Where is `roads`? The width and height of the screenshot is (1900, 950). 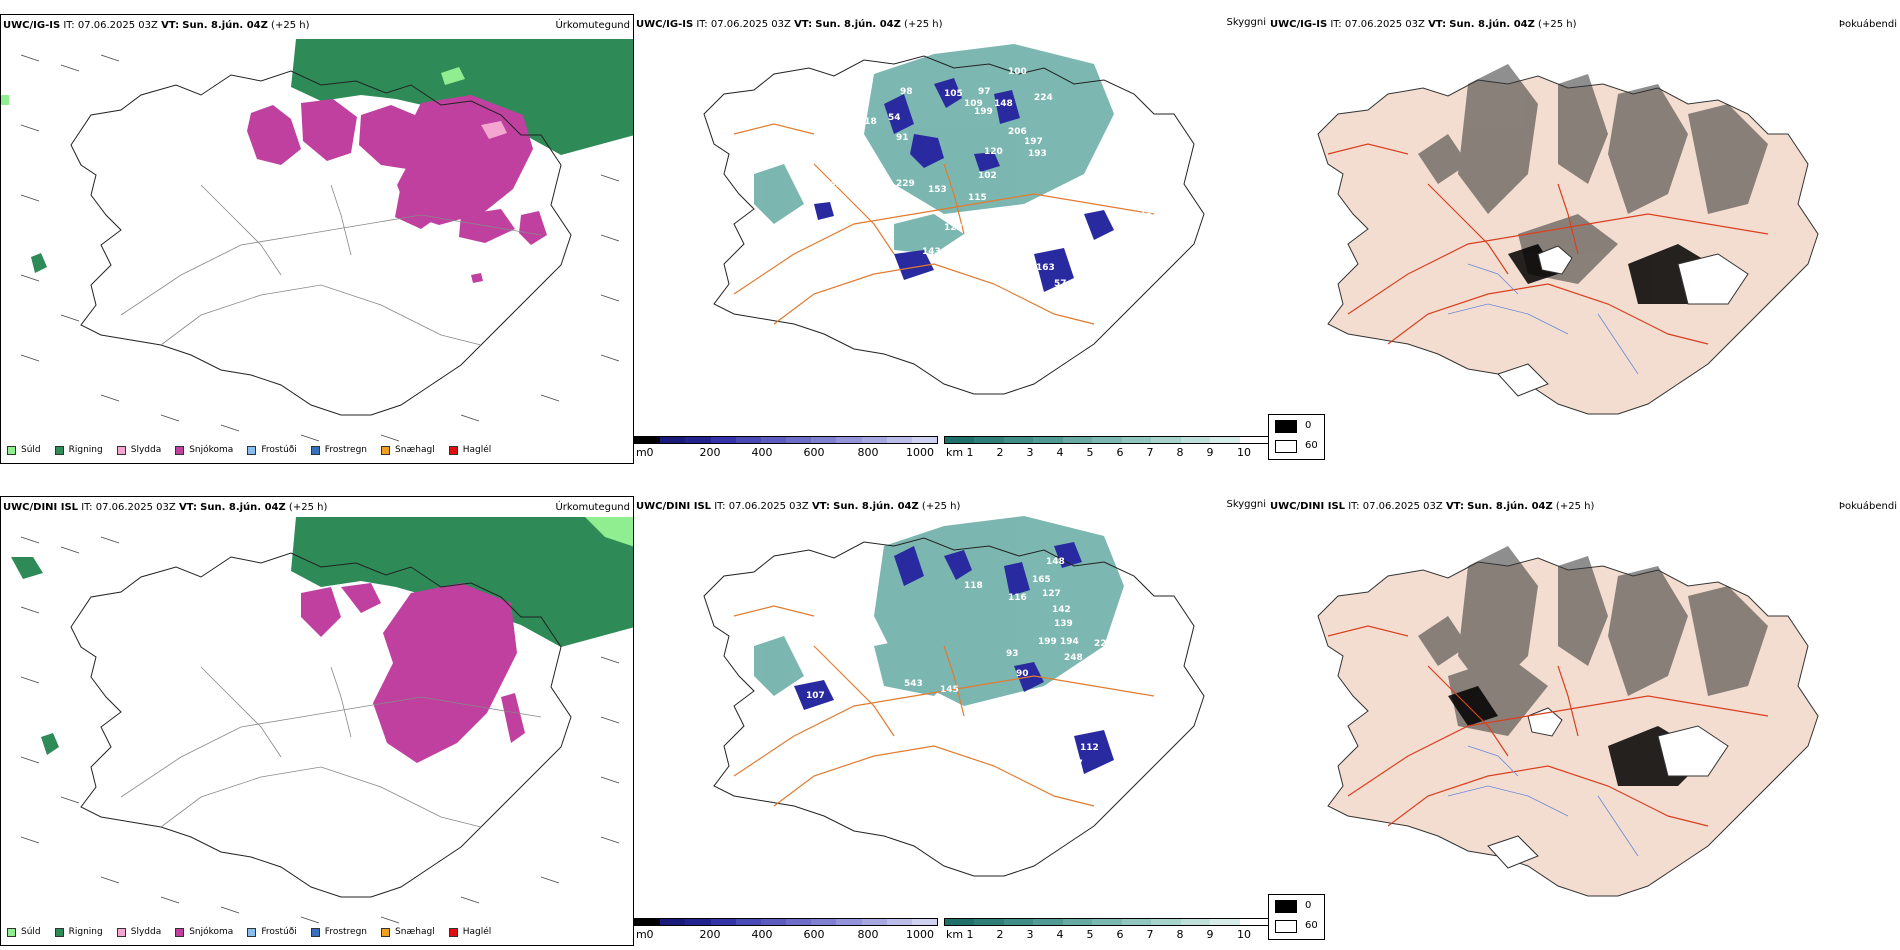
roads is located at coordinates (1548, 726).